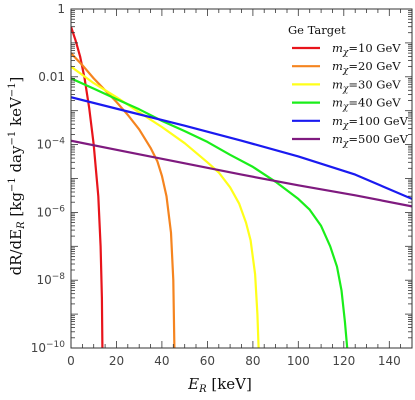 The image size is (415, 400). Describe the element at coordinates (389, 361) in the screenshot. I see `x-tick-label: 140` at that location.